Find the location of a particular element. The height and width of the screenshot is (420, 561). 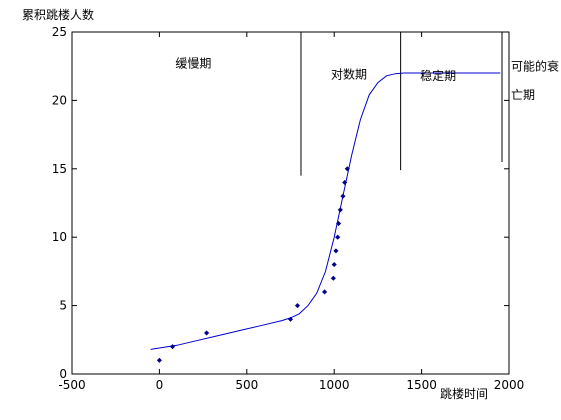

y-tick-label: 5 is located at coordinates (63, 306).